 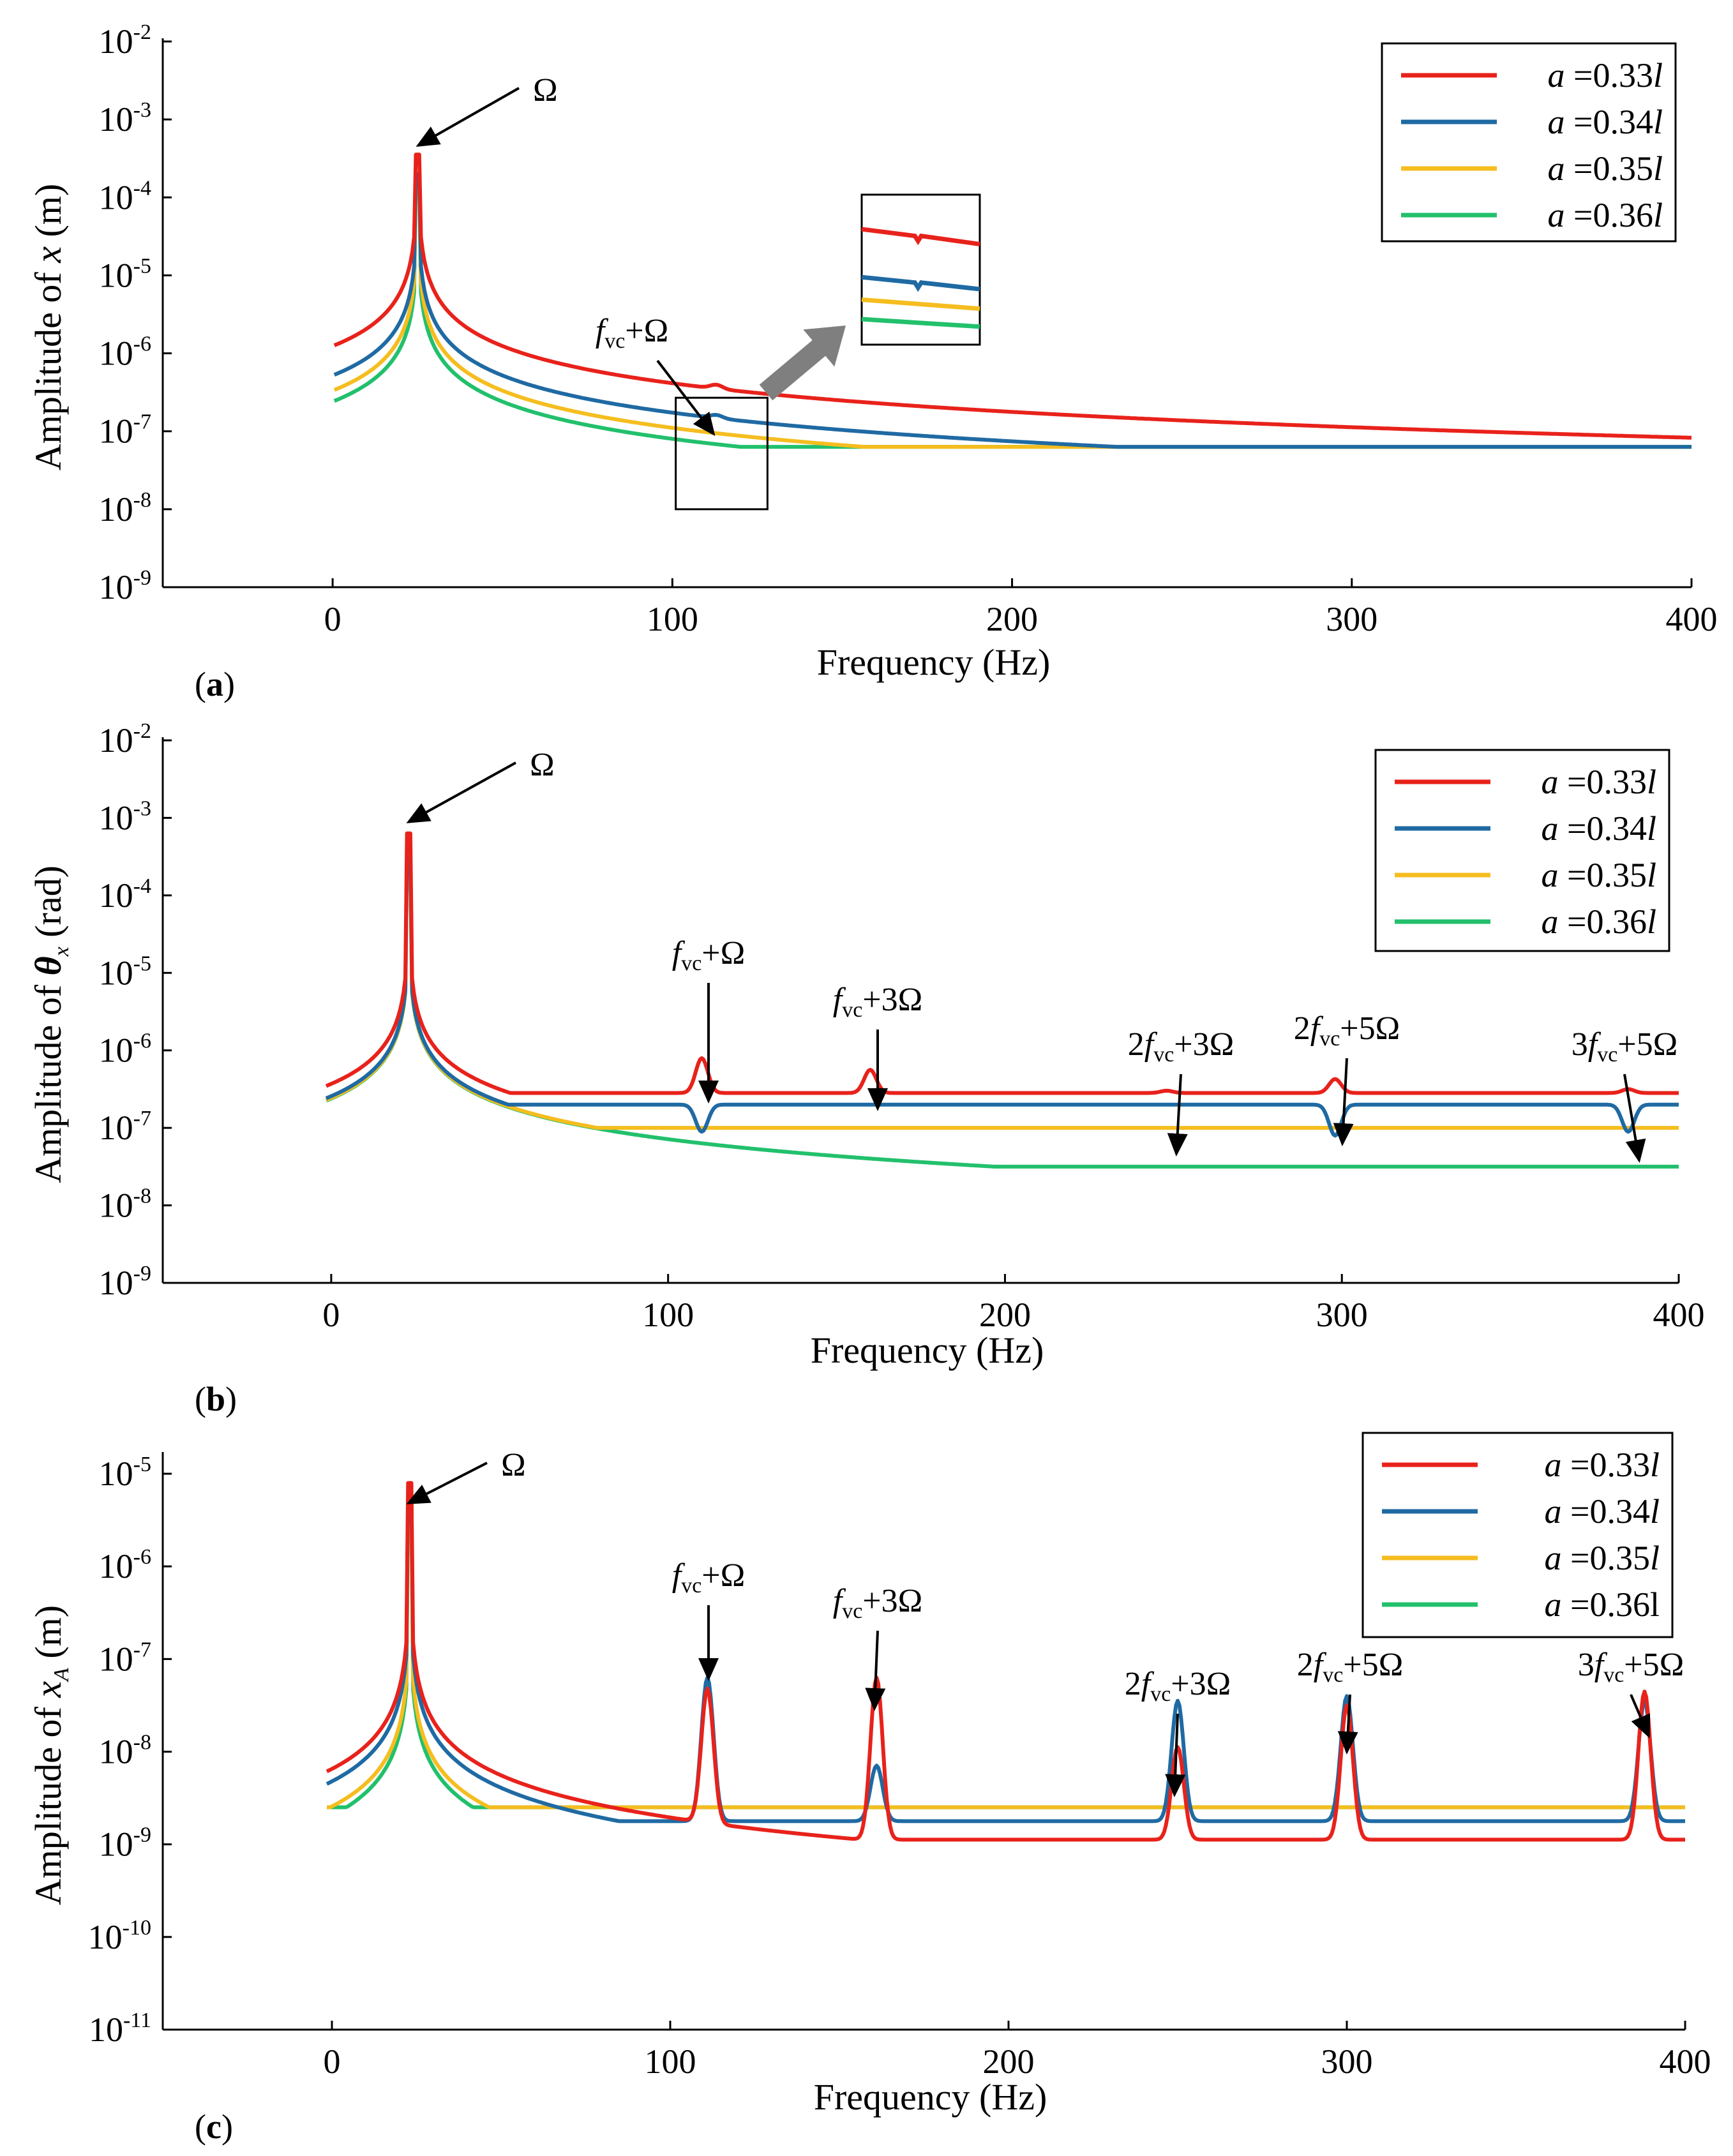 I want to click on peak-annotation: 2fvc+5Ω, so click(x=1350, y=1701).